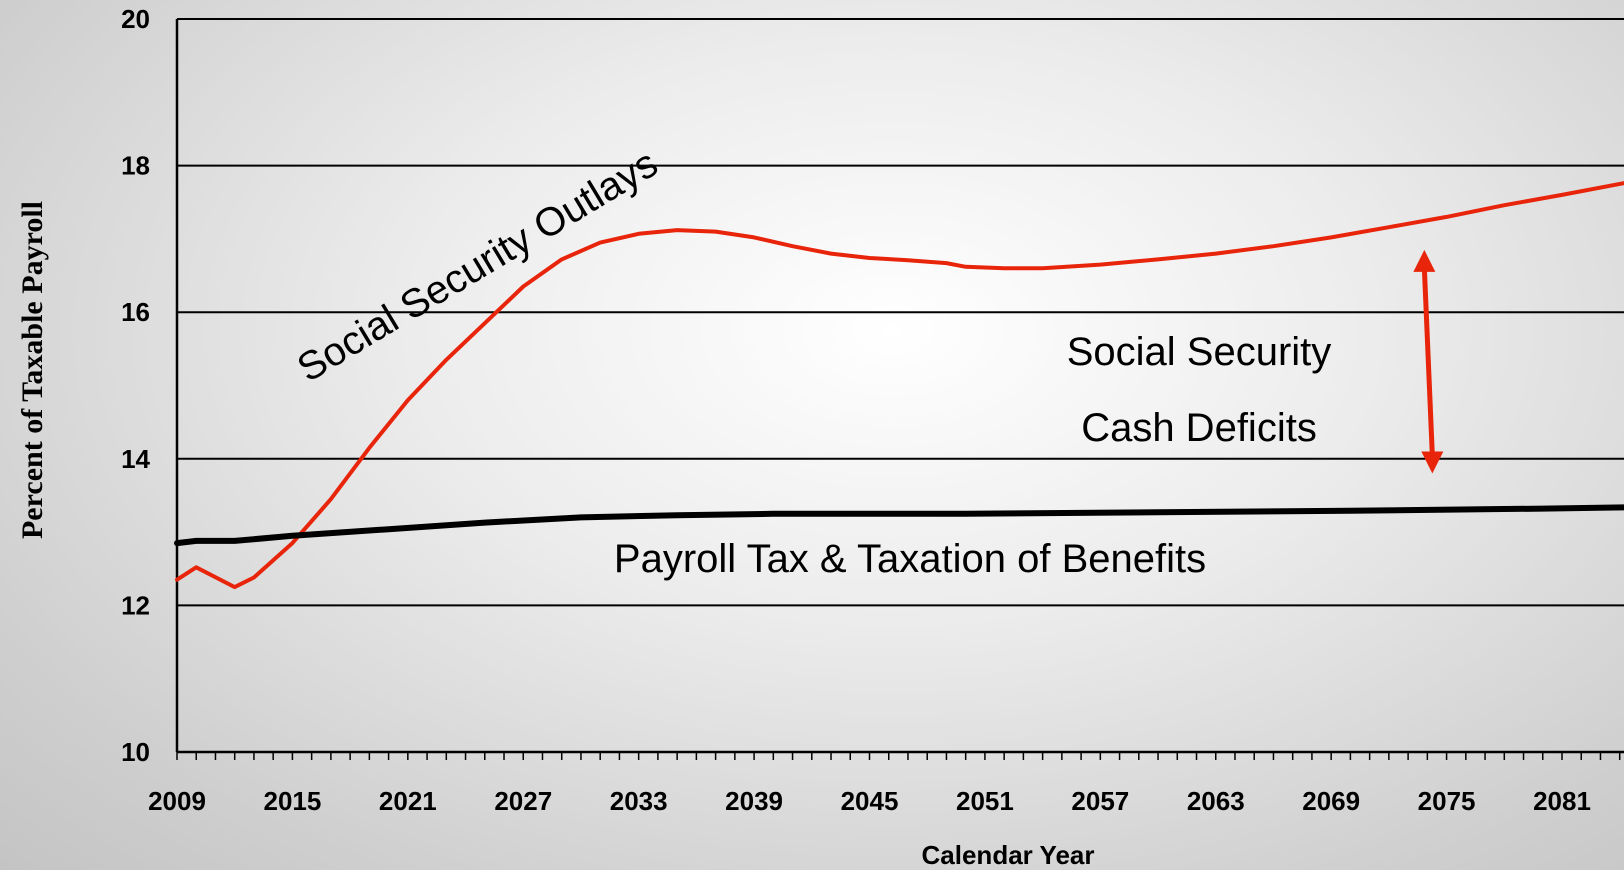  Describe the element at coordinates (754, 801) in the screenshot. I see `x-tick-label-2039: 2039` at that location.